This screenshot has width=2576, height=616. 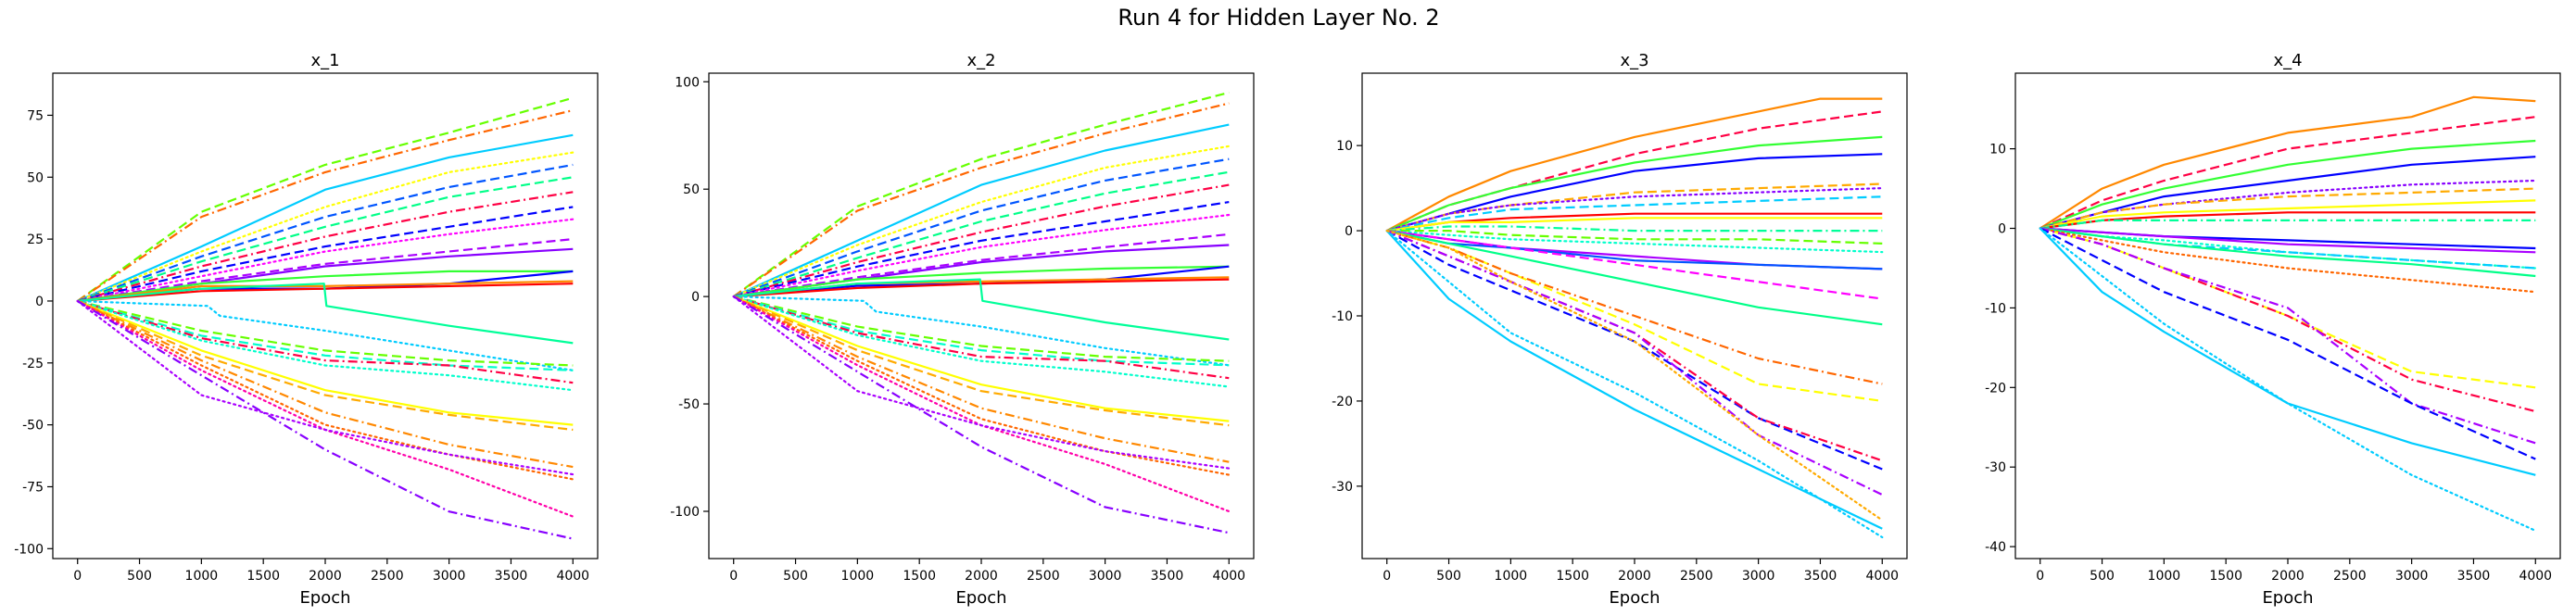 I want to click on y-tick-label: 25, so click(x=35, y=240).